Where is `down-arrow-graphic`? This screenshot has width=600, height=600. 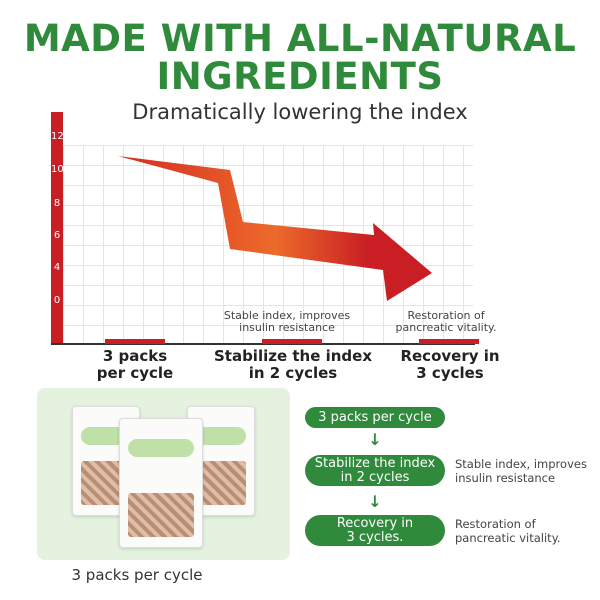
down-arrow-graphic is located at coordinates (275, 228).